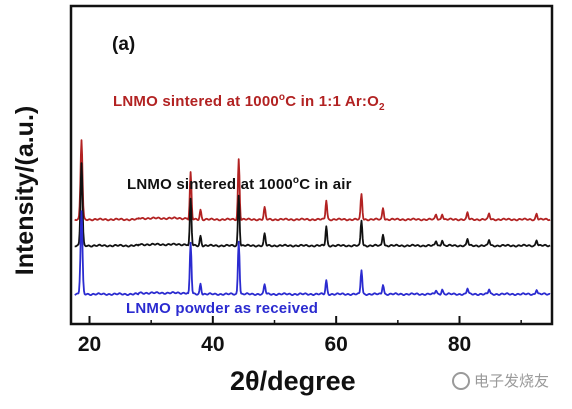 The width and height of the screenshot is (572, 409). I want to click on watermark-text: 电子发烧友, so click(512, 381).